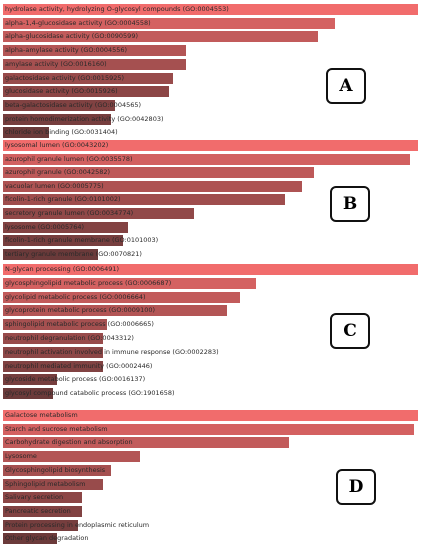 Image resolution: width=428 pixels, height=550 pixels. I want to click on panel-b-label-box: B, so click(350, 204).